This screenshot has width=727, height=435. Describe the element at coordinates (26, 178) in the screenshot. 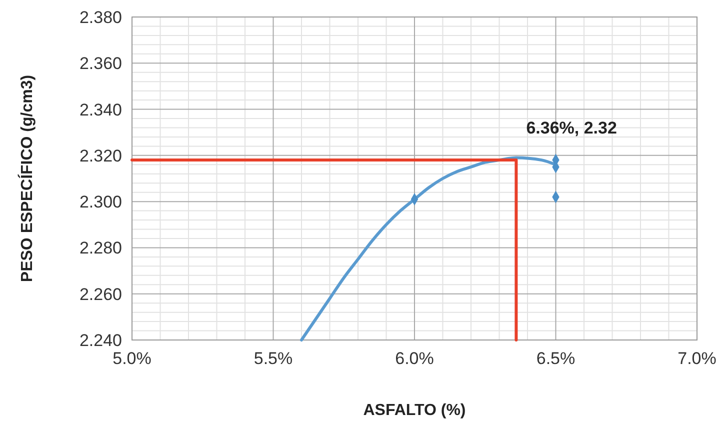

I see `y-axis-title: PESO ESPECÍFICO (g/cm3)` at that location.